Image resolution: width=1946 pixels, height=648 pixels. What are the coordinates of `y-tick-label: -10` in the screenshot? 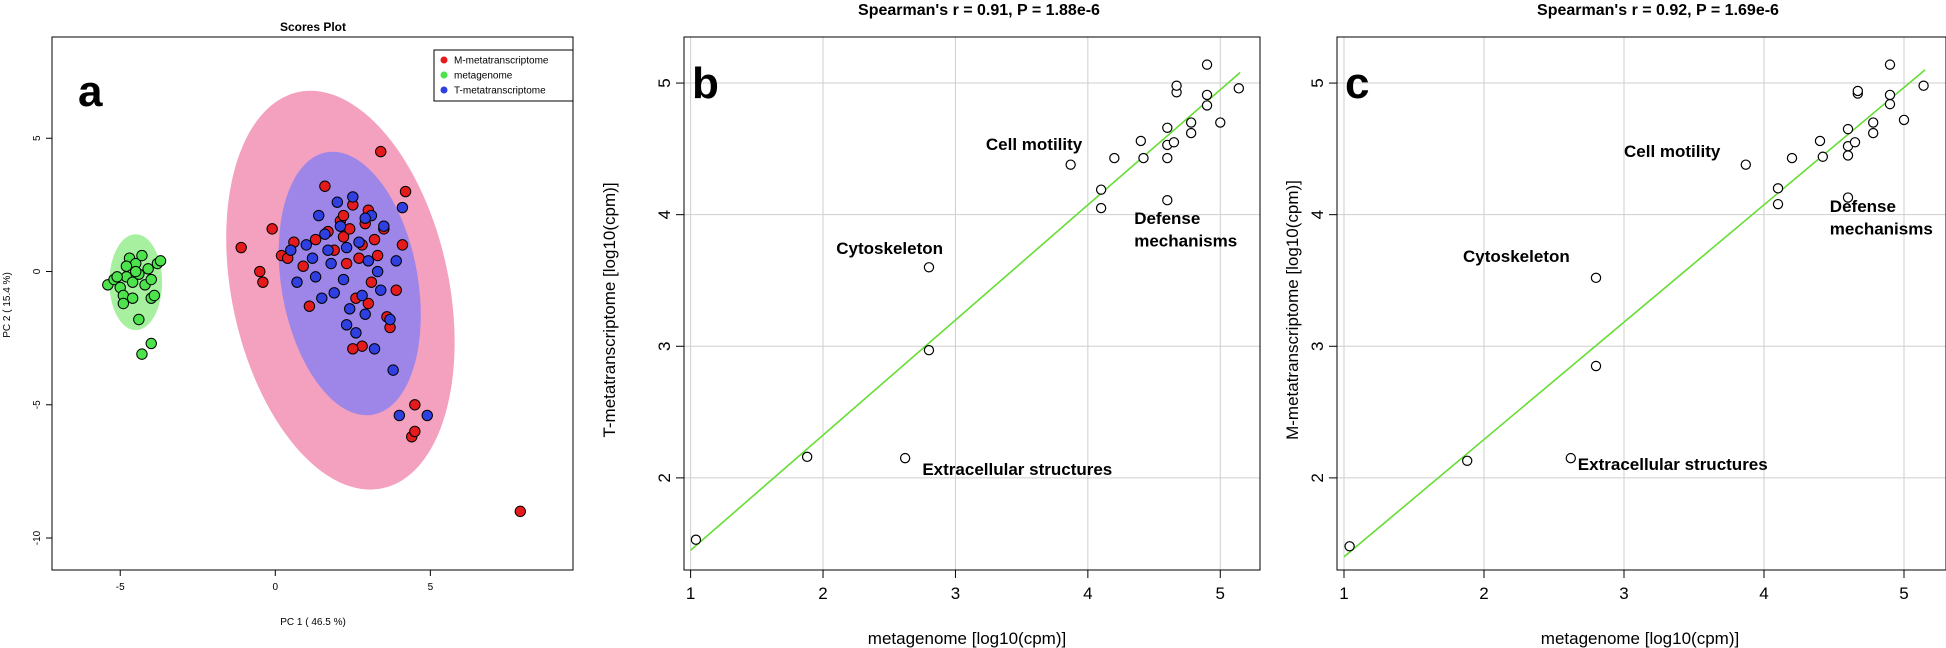 It's located at (37, 537).